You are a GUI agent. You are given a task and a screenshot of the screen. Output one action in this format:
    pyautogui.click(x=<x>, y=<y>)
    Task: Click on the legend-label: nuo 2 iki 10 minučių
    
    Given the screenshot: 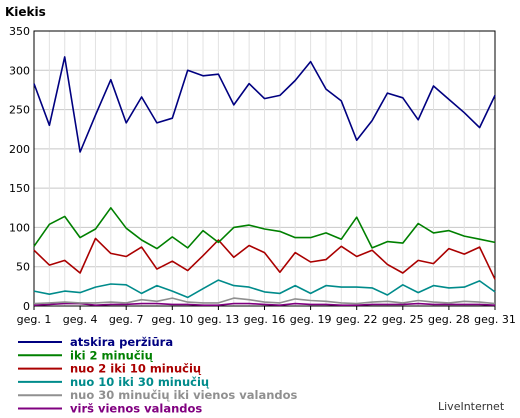 What is the action you would take?
    pyautogui.click(x=136, y=369)
    